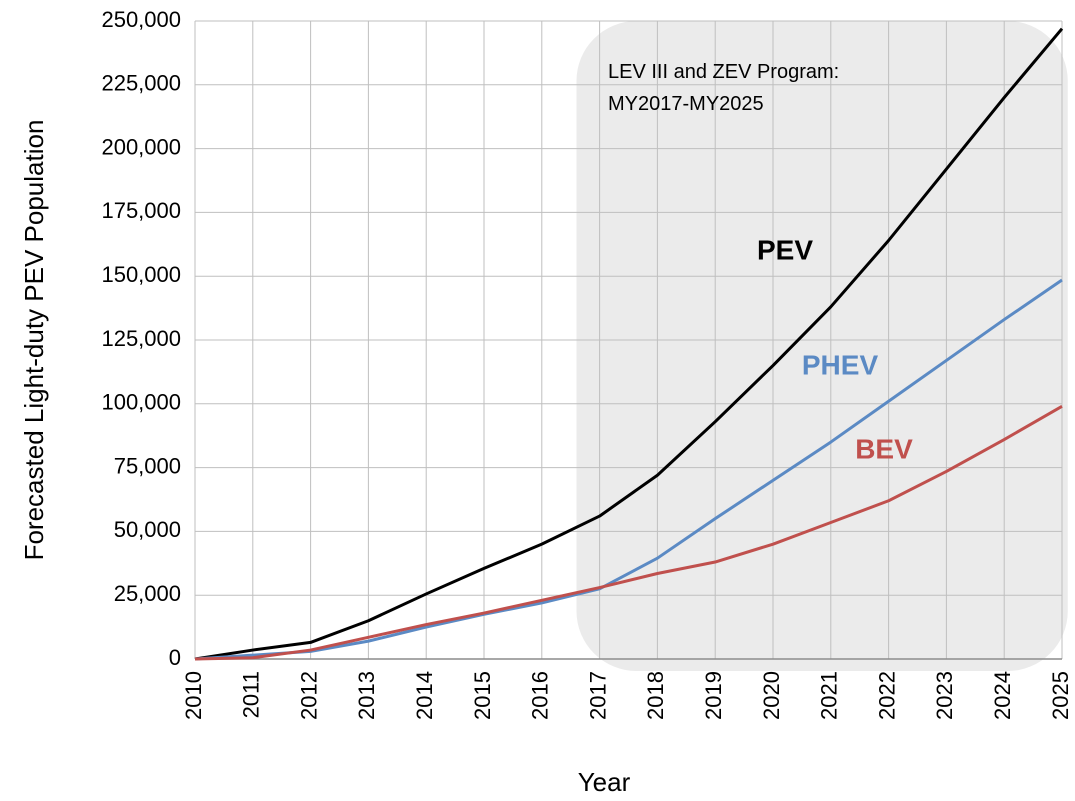 Image resolution: width=1075 pixels, height=801 pixels. Describe the element at coordinates (482, 695) in the screenshot. I see `x-tick-label: 2015` at that location.